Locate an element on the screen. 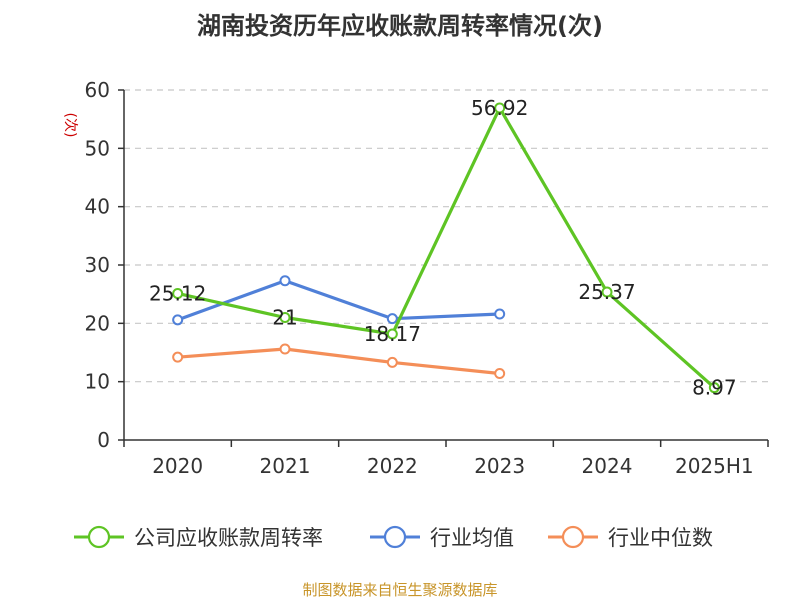  x-tick-label: 2024 is located at coordinates (607, 466).